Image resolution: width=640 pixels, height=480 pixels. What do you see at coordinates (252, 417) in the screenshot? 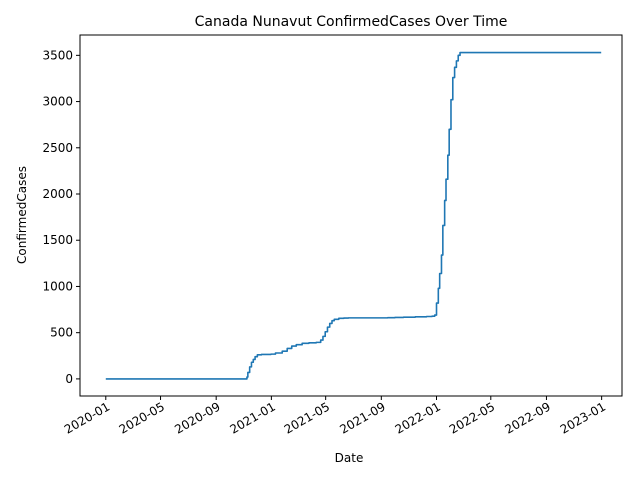
I see `x-tick-label: 2021-01` at bounding box center [252, 417].